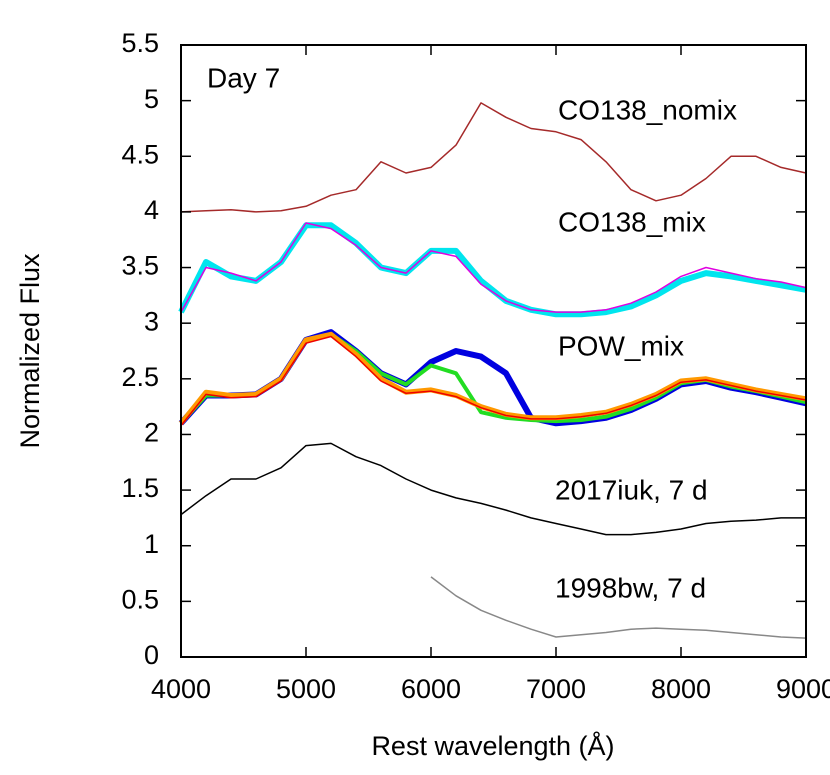 Image resolution: width=830 pixels, height=775 pixels. Describe the element at coordinates (803, 689) in the screenshot. I see `x-tick-label: 9000` at that location.